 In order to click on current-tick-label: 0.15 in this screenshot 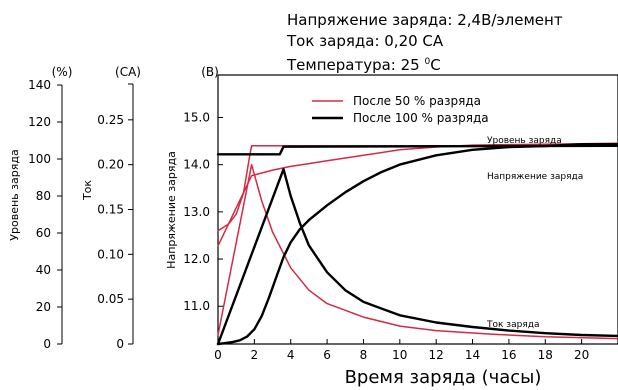, I will do `click(110, 210)`.